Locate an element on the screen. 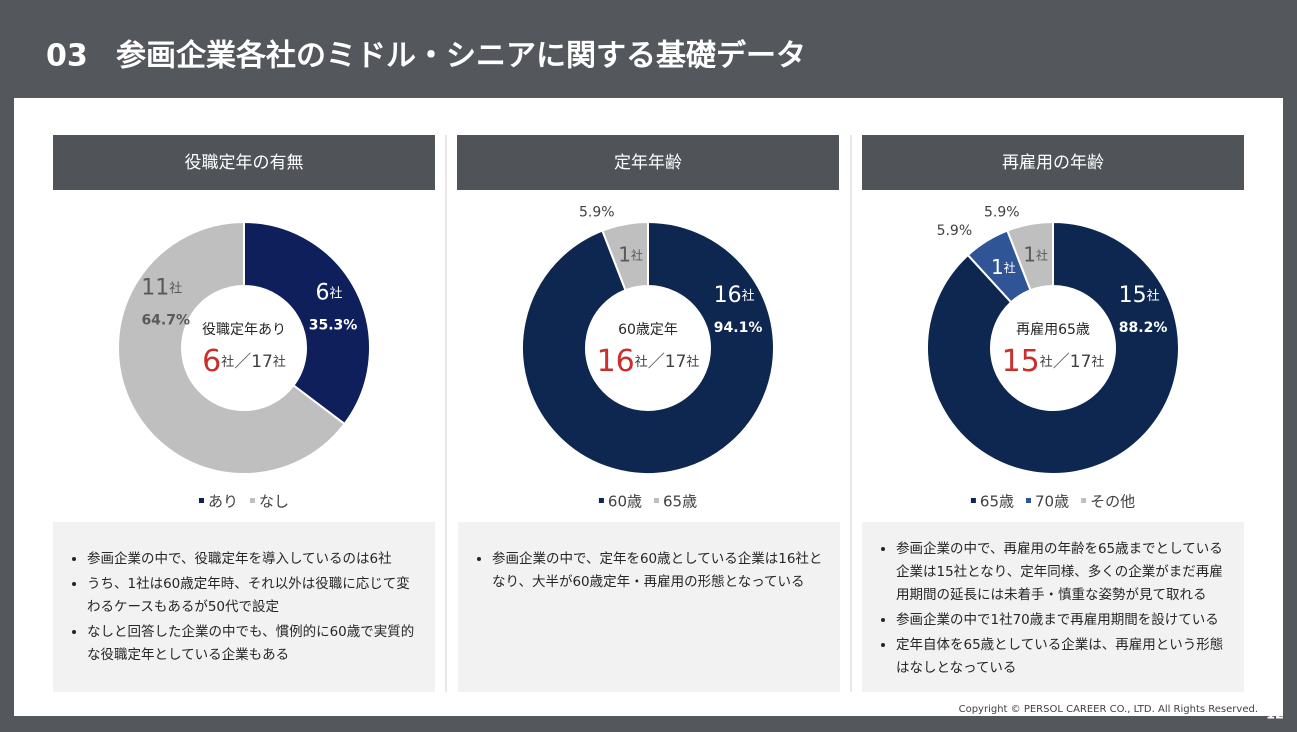 The height and width of the screenshot is (732, 1297). chart-title: 役職定年の有無 is located at coordinates (244, 163).